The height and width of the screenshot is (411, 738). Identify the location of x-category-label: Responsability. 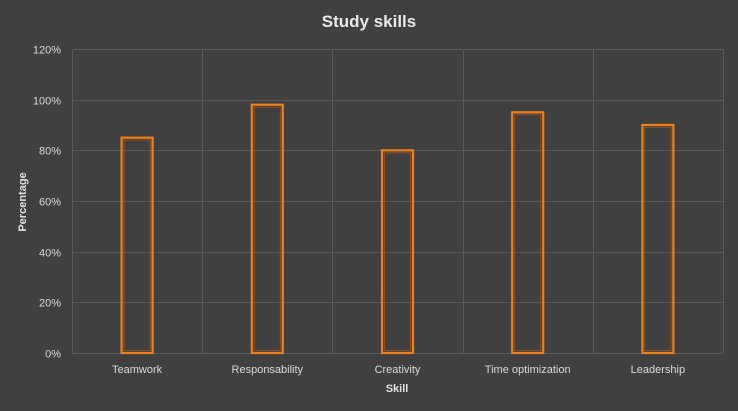
(268, 370).